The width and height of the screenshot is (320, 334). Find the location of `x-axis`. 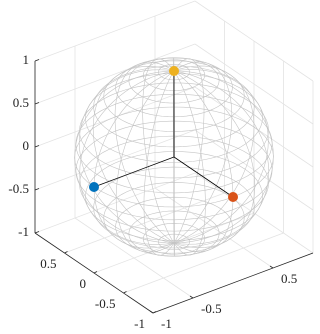

x-axis is located at coordinates (233, 283).